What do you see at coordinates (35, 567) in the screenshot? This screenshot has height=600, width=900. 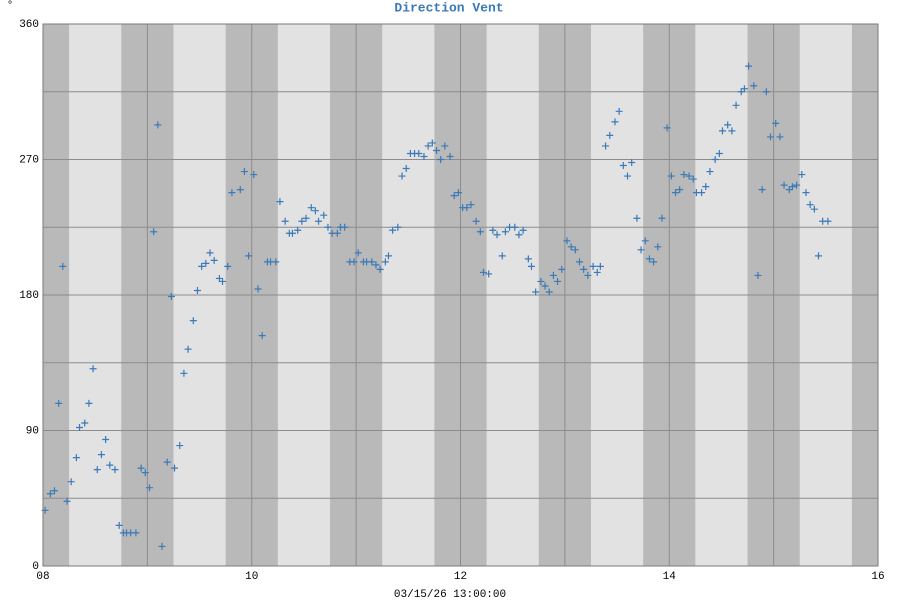 I see `y-tick-label: 0` at bounding box center [35, 567].